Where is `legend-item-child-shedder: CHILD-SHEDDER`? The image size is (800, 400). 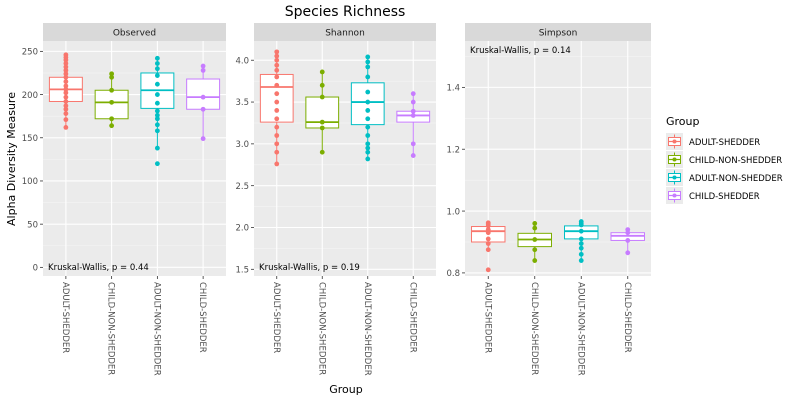
legend-item-child-shedder: CHILD-SHEDDER is located at coordinates (713, 195).